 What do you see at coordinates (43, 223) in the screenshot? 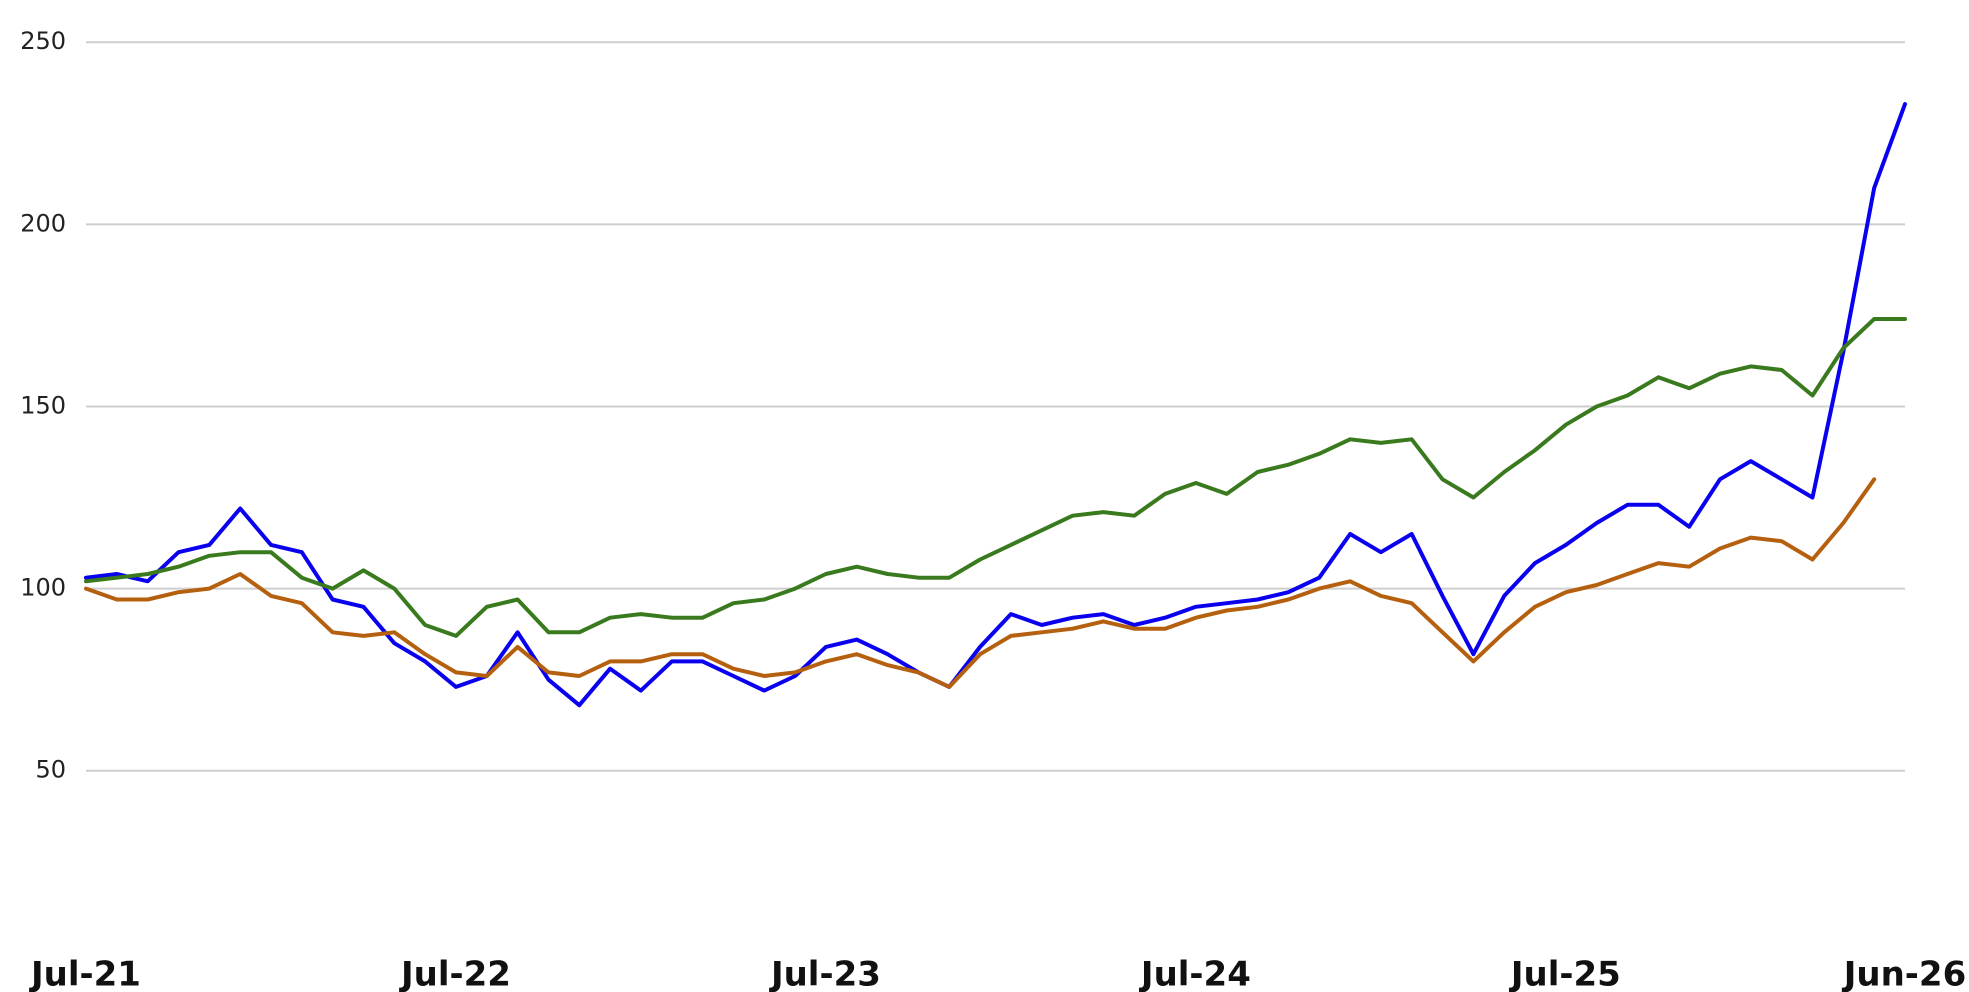
I see `y-tick-label: 200` at bounding box center [43, 223].